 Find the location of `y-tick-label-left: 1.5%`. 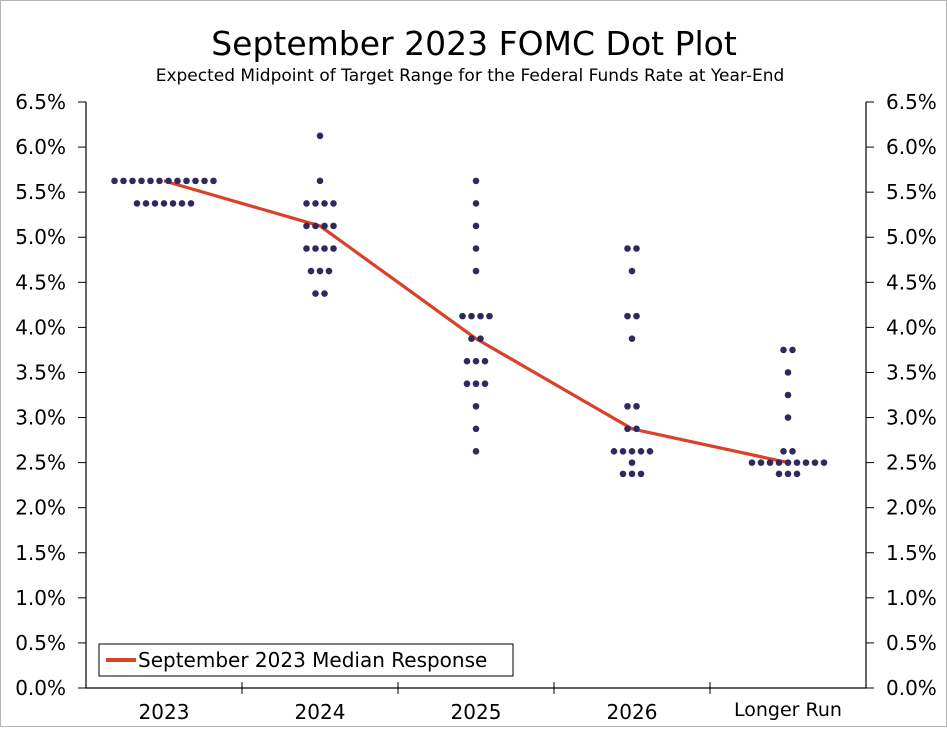

y-tick-label-left: 1.5% is located at coordinates (40, 553).